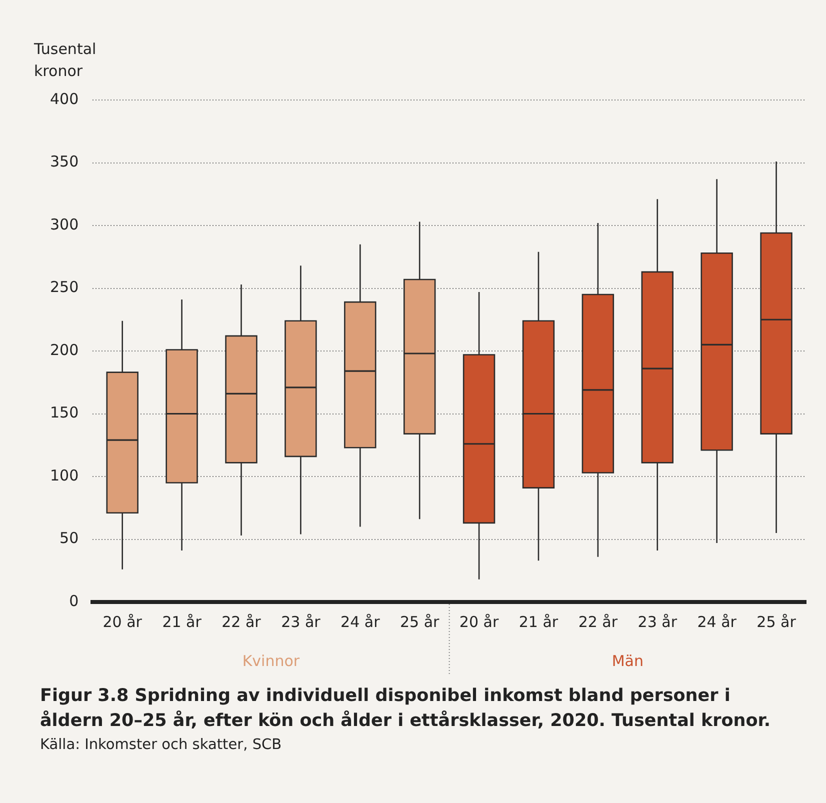 This screenshot has height=803, width=826. I want to click on text: Källa: Inkomster och skatter, SCB, so click(161, 745).